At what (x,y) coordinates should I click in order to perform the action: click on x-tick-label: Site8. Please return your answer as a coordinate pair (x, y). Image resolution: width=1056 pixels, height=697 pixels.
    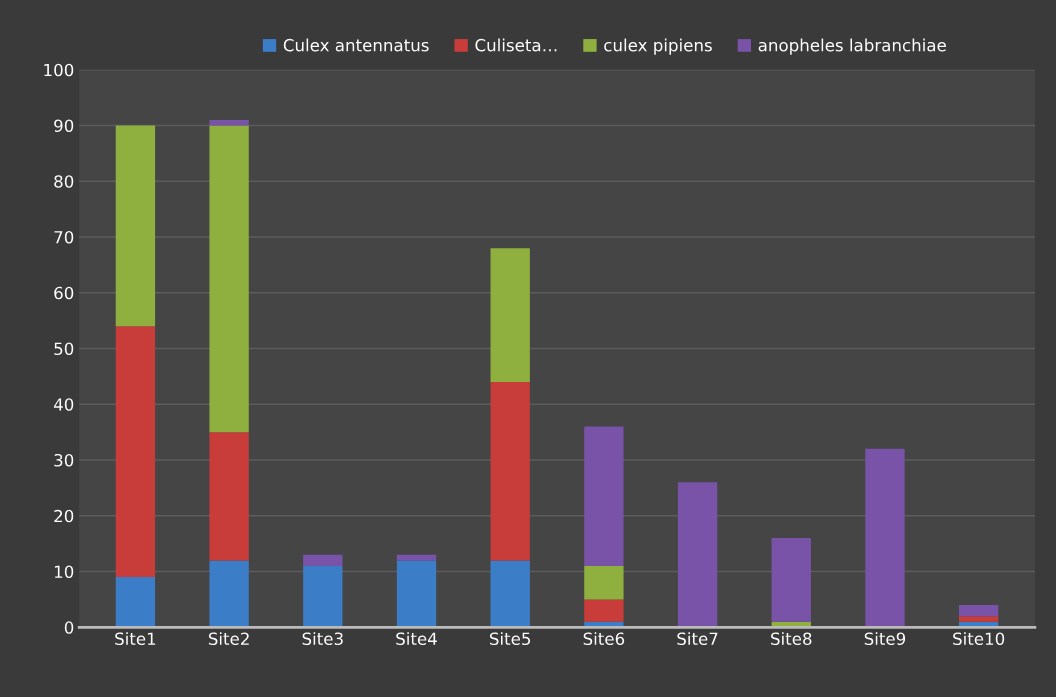
    Looking at the image, I should click on (791, 639).